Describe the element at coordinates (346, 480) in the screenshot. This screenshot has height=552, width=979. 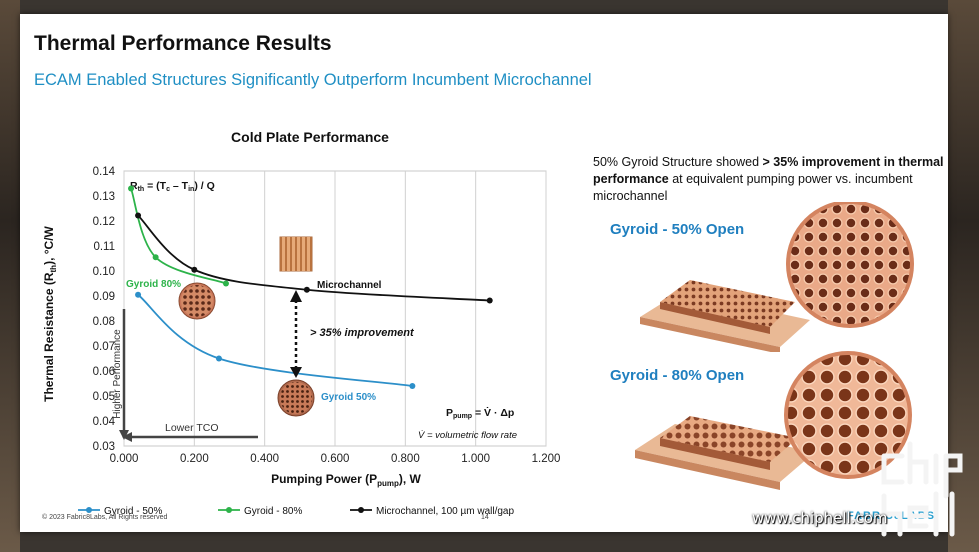
I see `x-axis-label: Pumping Power (Ppump), W` at that location.